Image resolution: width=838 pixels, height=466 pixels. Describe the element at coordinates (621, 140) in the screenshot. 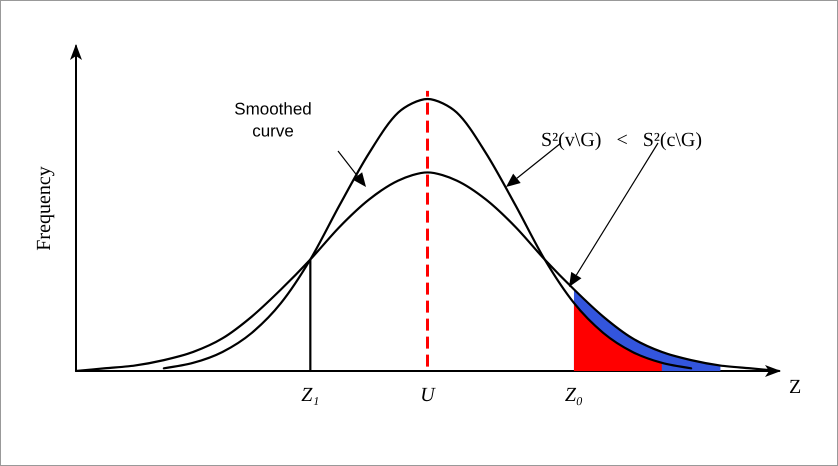

I see `annotation: S²(v\G) < S²(c\G)` at that location.